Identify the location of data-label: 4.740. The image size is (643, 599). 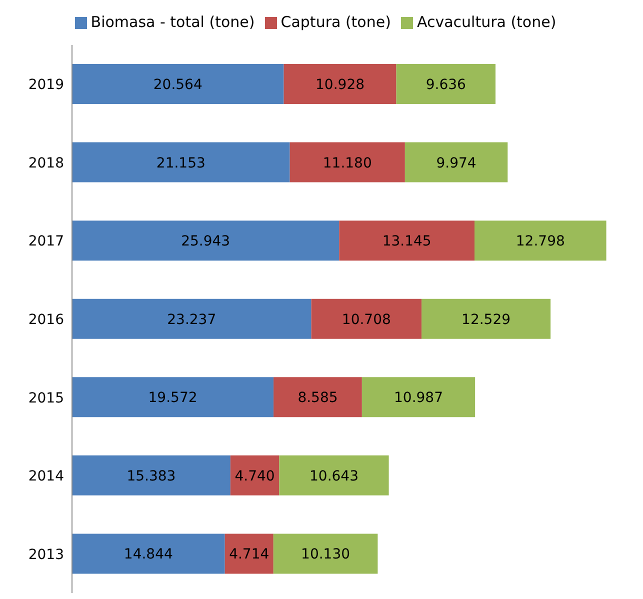
(254, 476).